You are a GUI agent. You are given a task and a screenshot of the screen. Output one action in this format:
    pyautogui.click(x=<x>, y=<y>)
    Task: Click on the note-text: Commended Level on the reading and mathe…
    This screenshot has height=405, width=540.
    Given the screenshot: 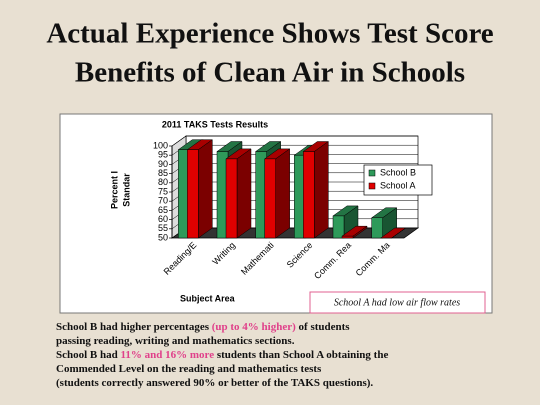 What is the action you would take?
    pyautogui.click(x=189, y=369)
    